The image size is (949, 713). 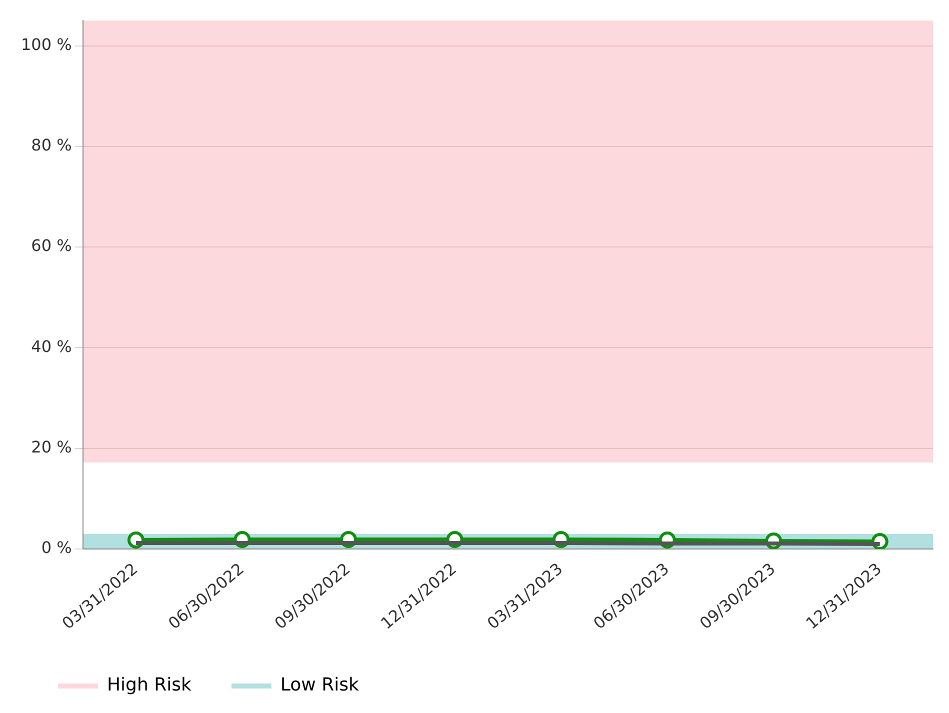 I want to click on y-tick-label: 20 %, so click(x=51, y=447).